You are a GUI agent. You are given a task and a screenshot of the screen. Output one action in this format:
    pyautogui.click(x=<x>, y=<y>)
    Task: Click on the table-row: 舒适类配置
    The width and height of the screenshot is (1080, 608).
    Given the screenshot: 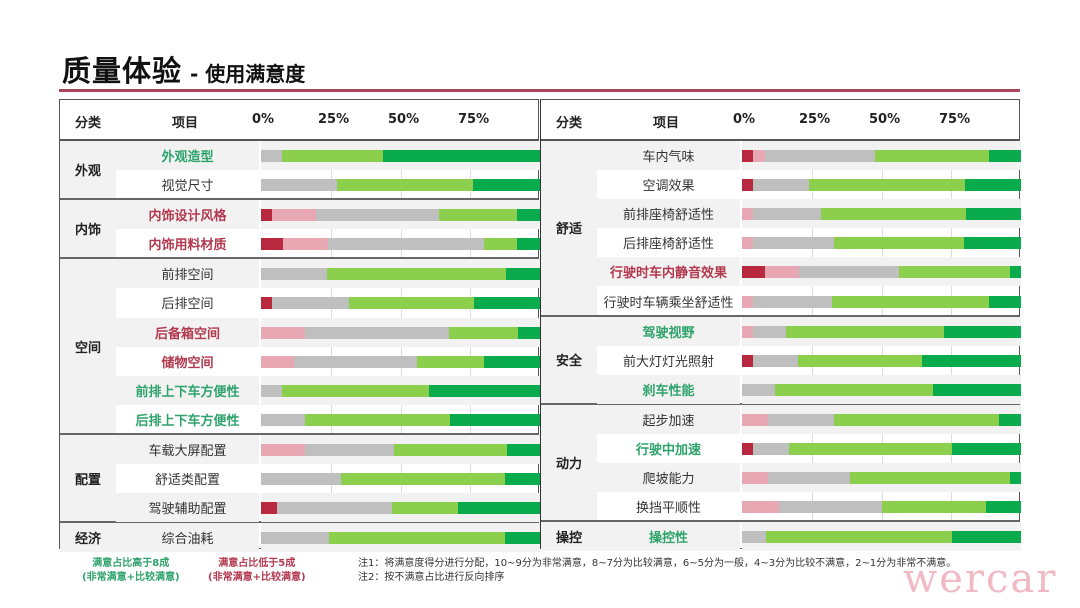 What is the action you would take?
    pyautogui.click(x=328, y=478)
    